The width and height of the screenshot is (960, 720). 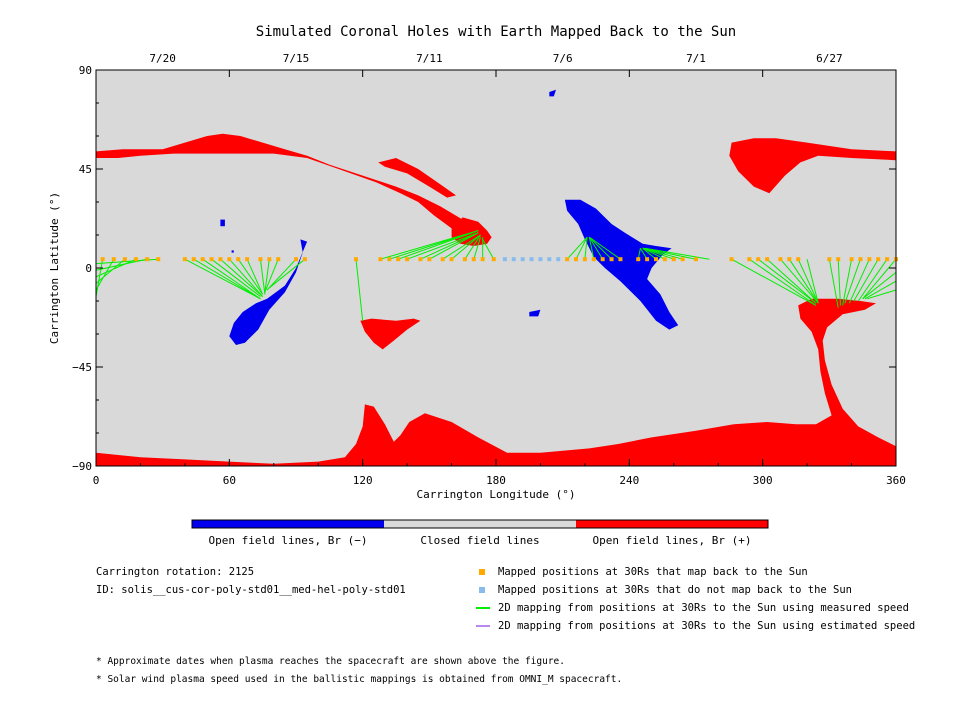 I want to click on x-axis-label: Carrington Longitude (°), so click(x=496, y=494).